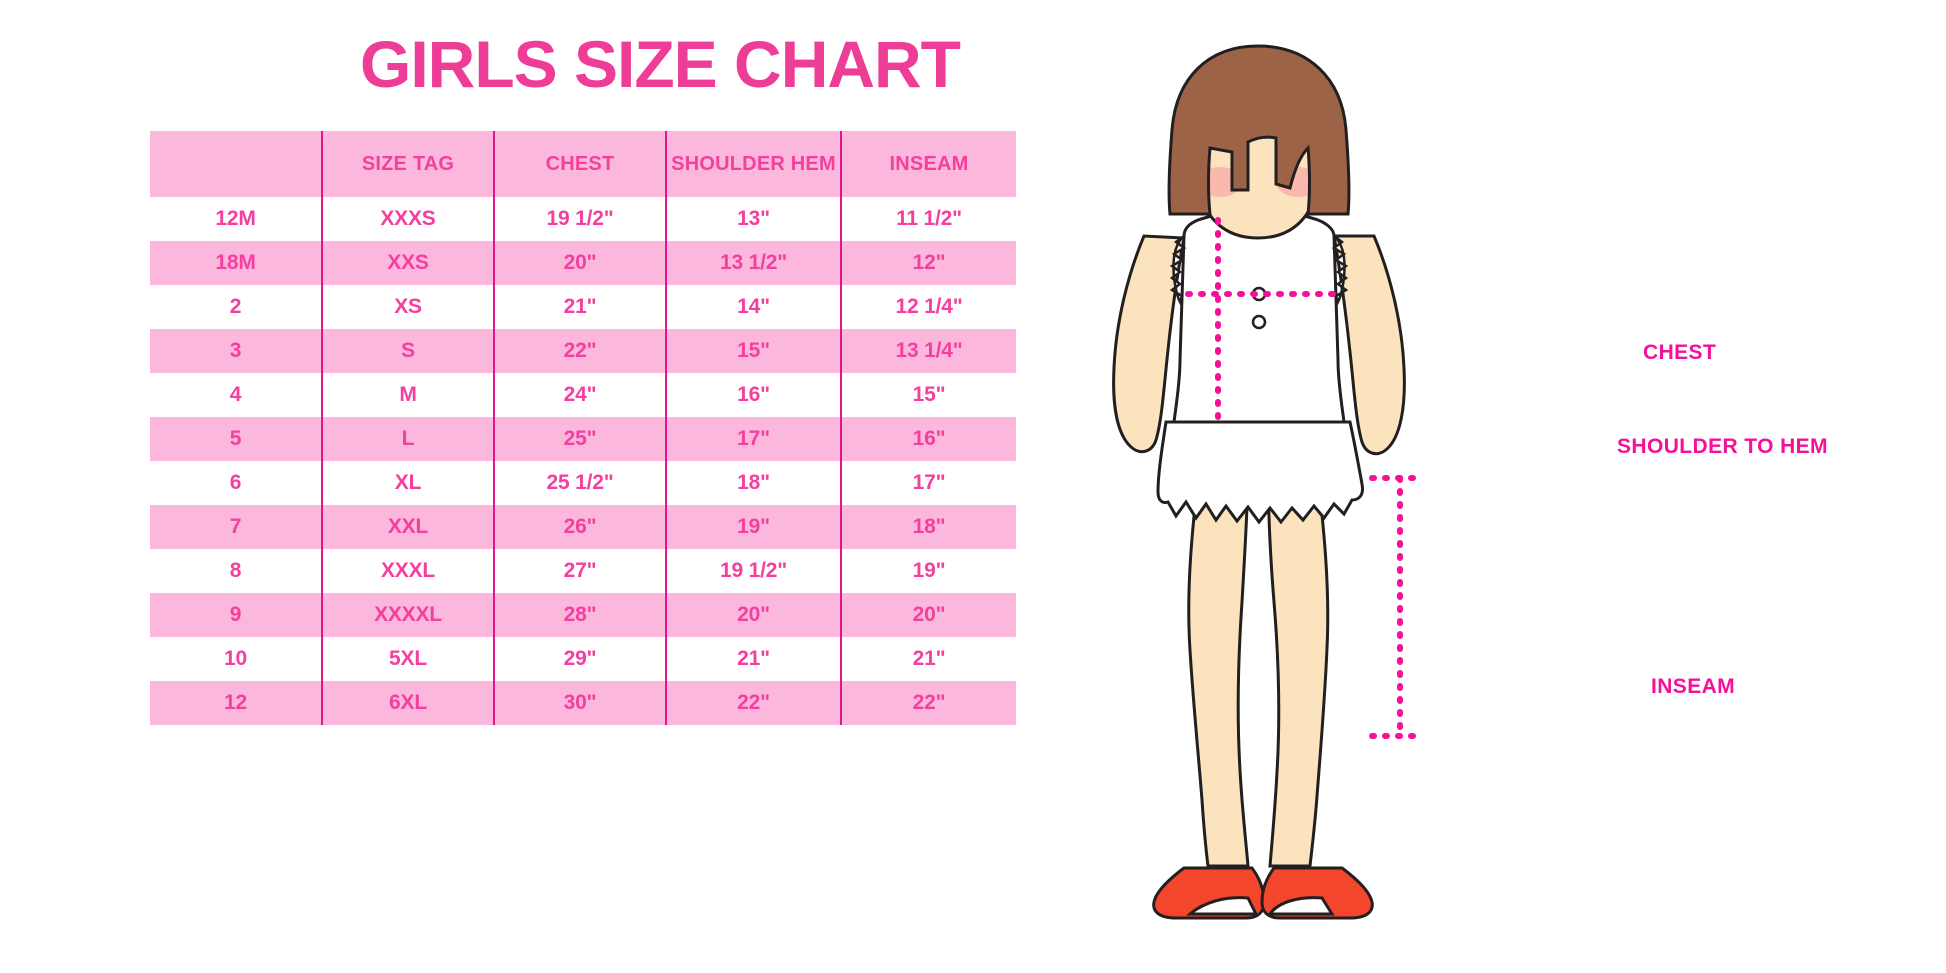  I want to click on table-row: 12 6XL 30" 22" 22", so click(583, 703).